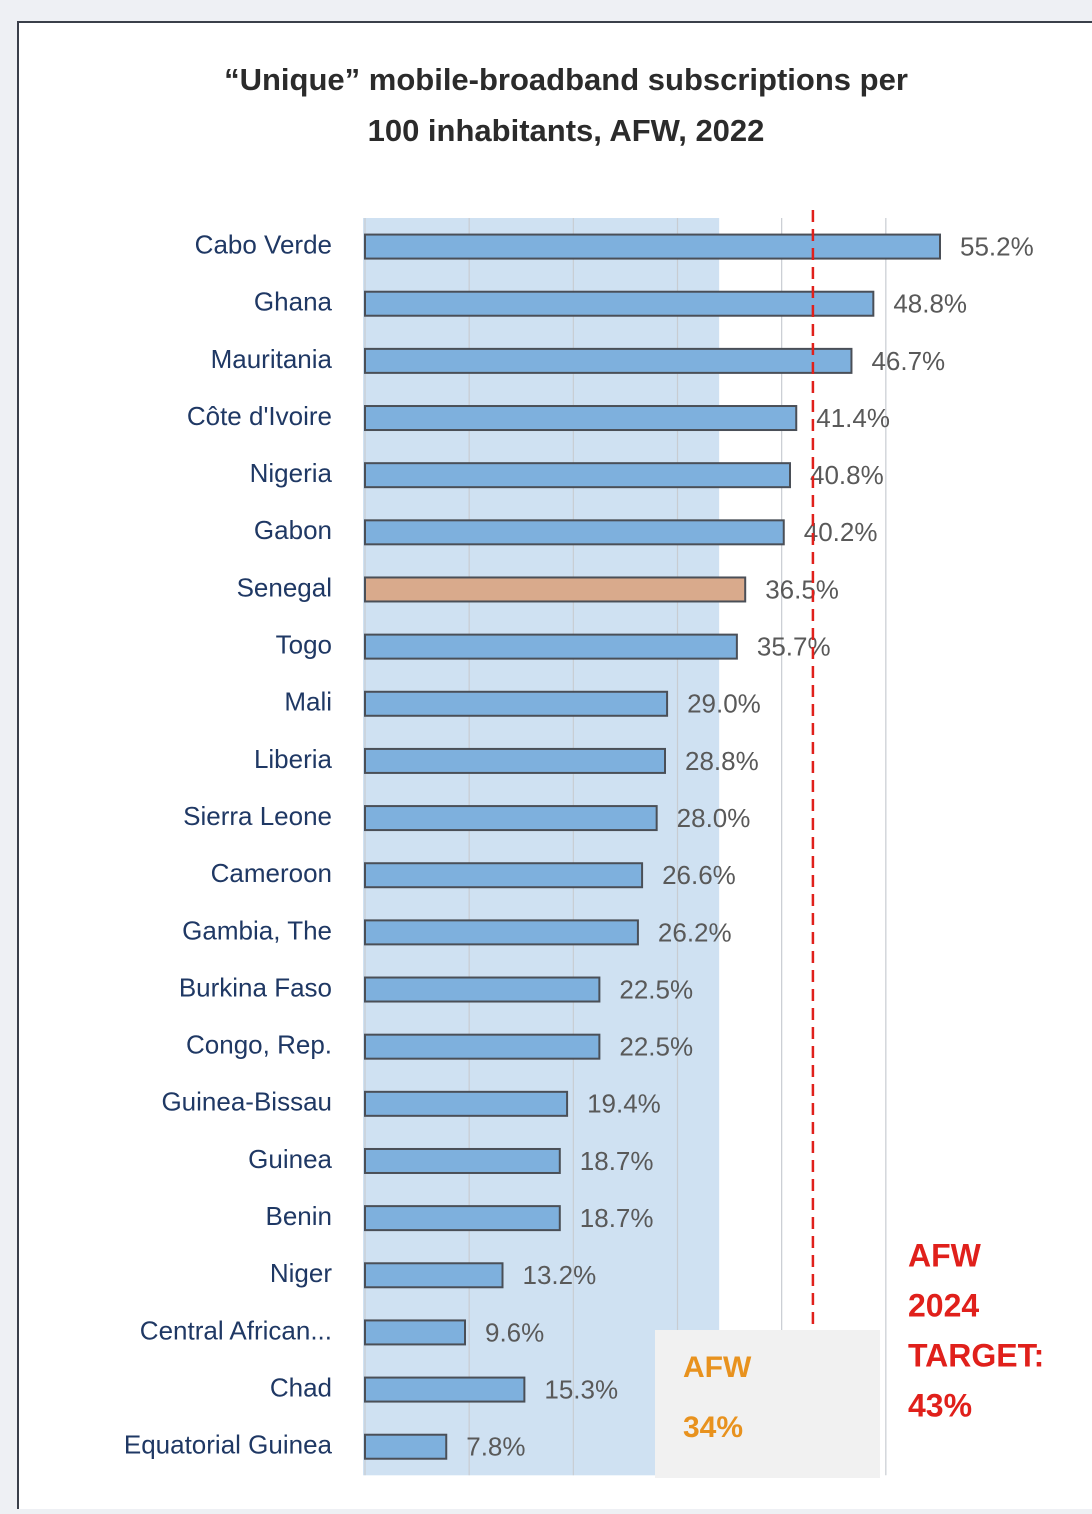 This screenshot has height=1514, width=1092. Describe the element at coordinates (624, 1104) in the screenshot. I see `value-label: 19.4%` at that location.